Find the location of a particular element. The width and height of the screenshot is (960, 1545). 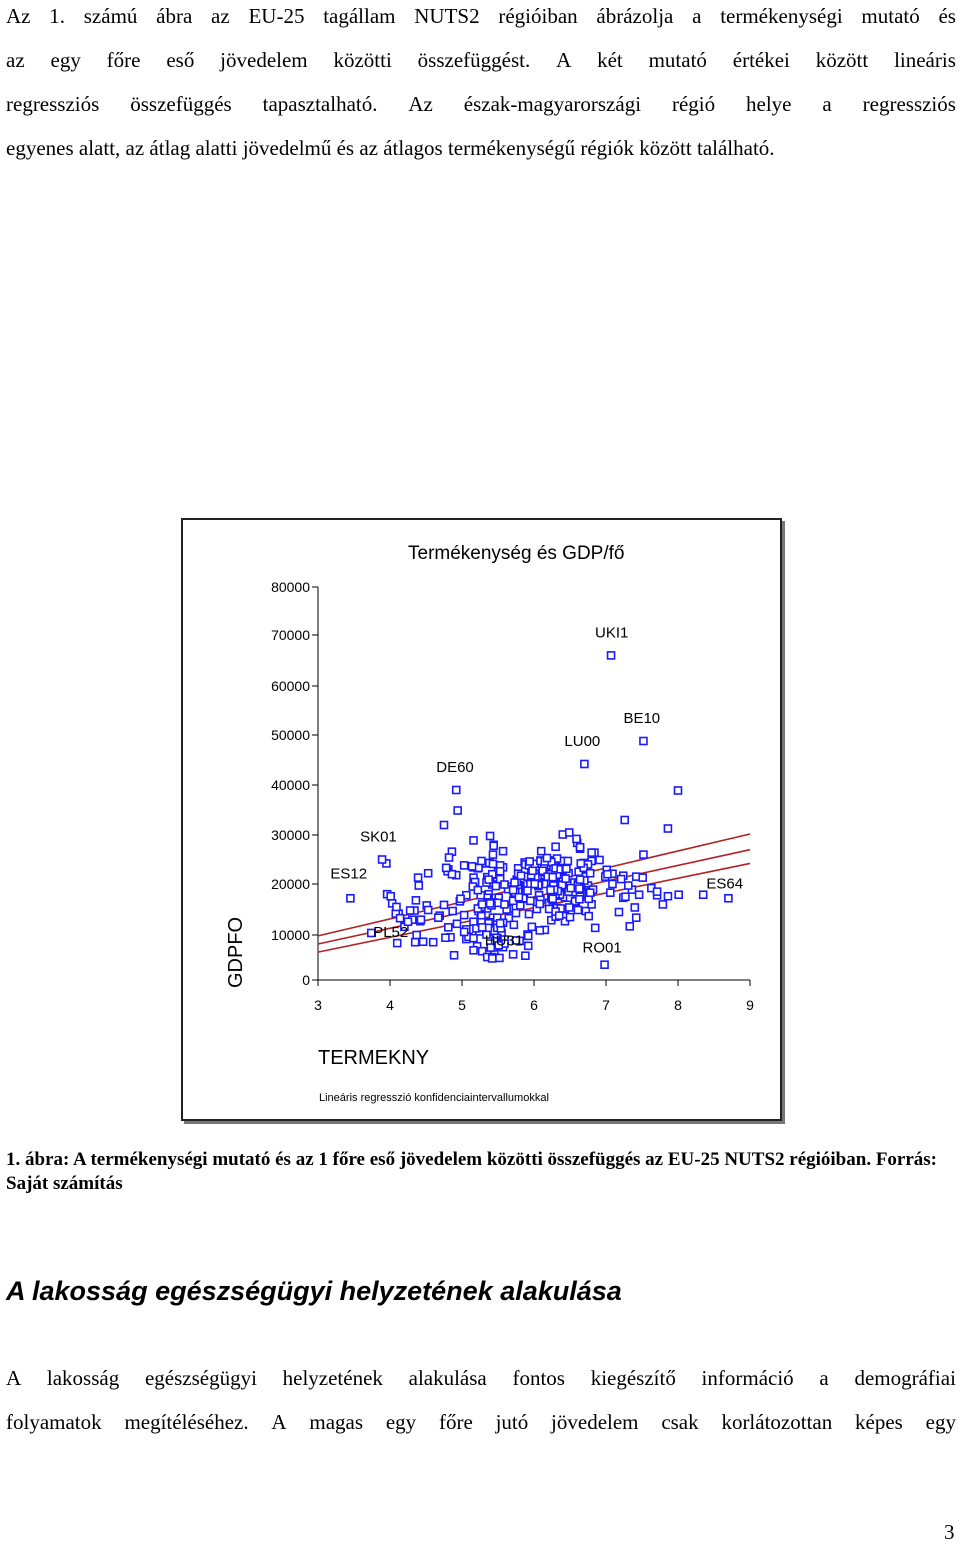

point-label: UKI1 is located at coordinates (611, 632).